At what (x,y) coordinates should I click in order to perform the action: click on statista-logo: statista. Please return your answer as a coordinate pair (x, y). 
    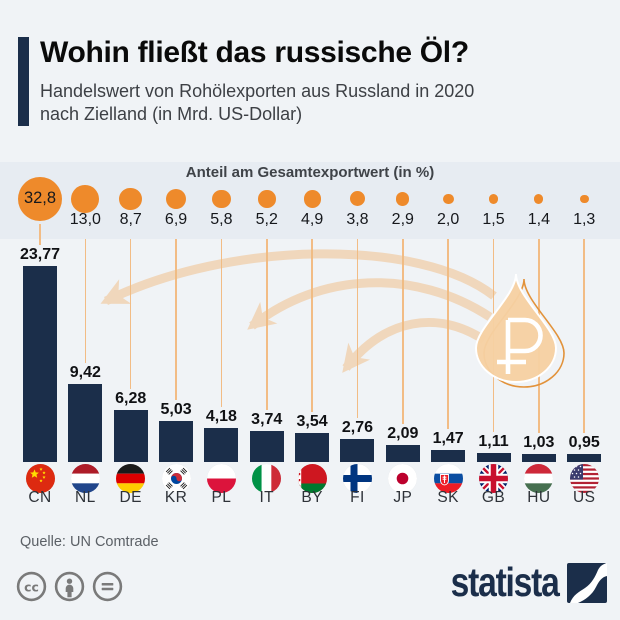
    Looking at the image, I should click on (517, 582).